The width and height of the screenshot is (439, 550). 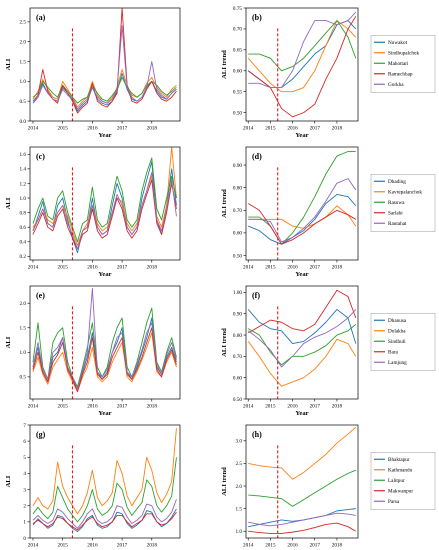 I want to click on y-tick-label: 0.90, so click(x=237, y=315).